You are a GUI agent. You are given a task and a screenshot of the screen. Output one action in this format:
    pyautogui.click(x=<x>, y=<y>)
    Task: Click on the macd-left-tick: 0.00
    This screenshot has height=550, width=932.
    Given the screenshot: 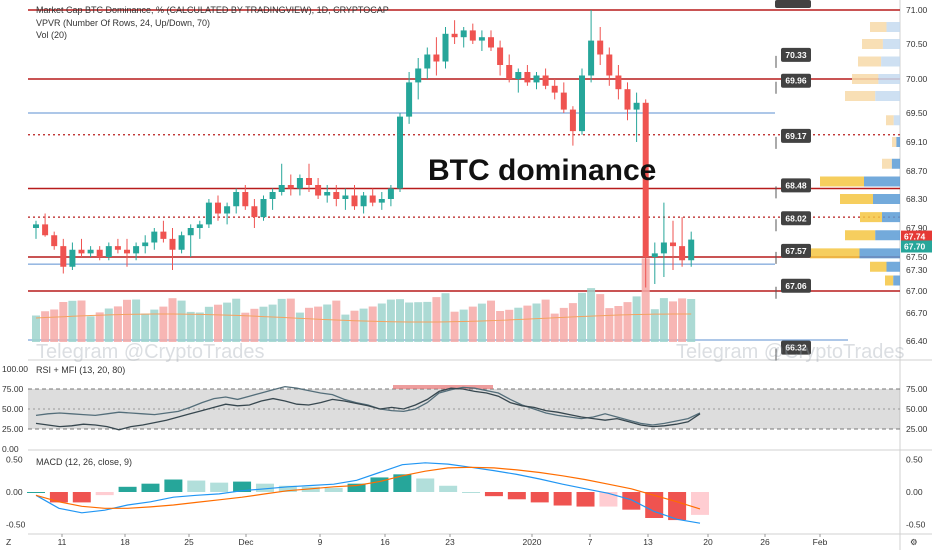 What is the action you would take?
    pyautogui.click(x=14, y=492)
    